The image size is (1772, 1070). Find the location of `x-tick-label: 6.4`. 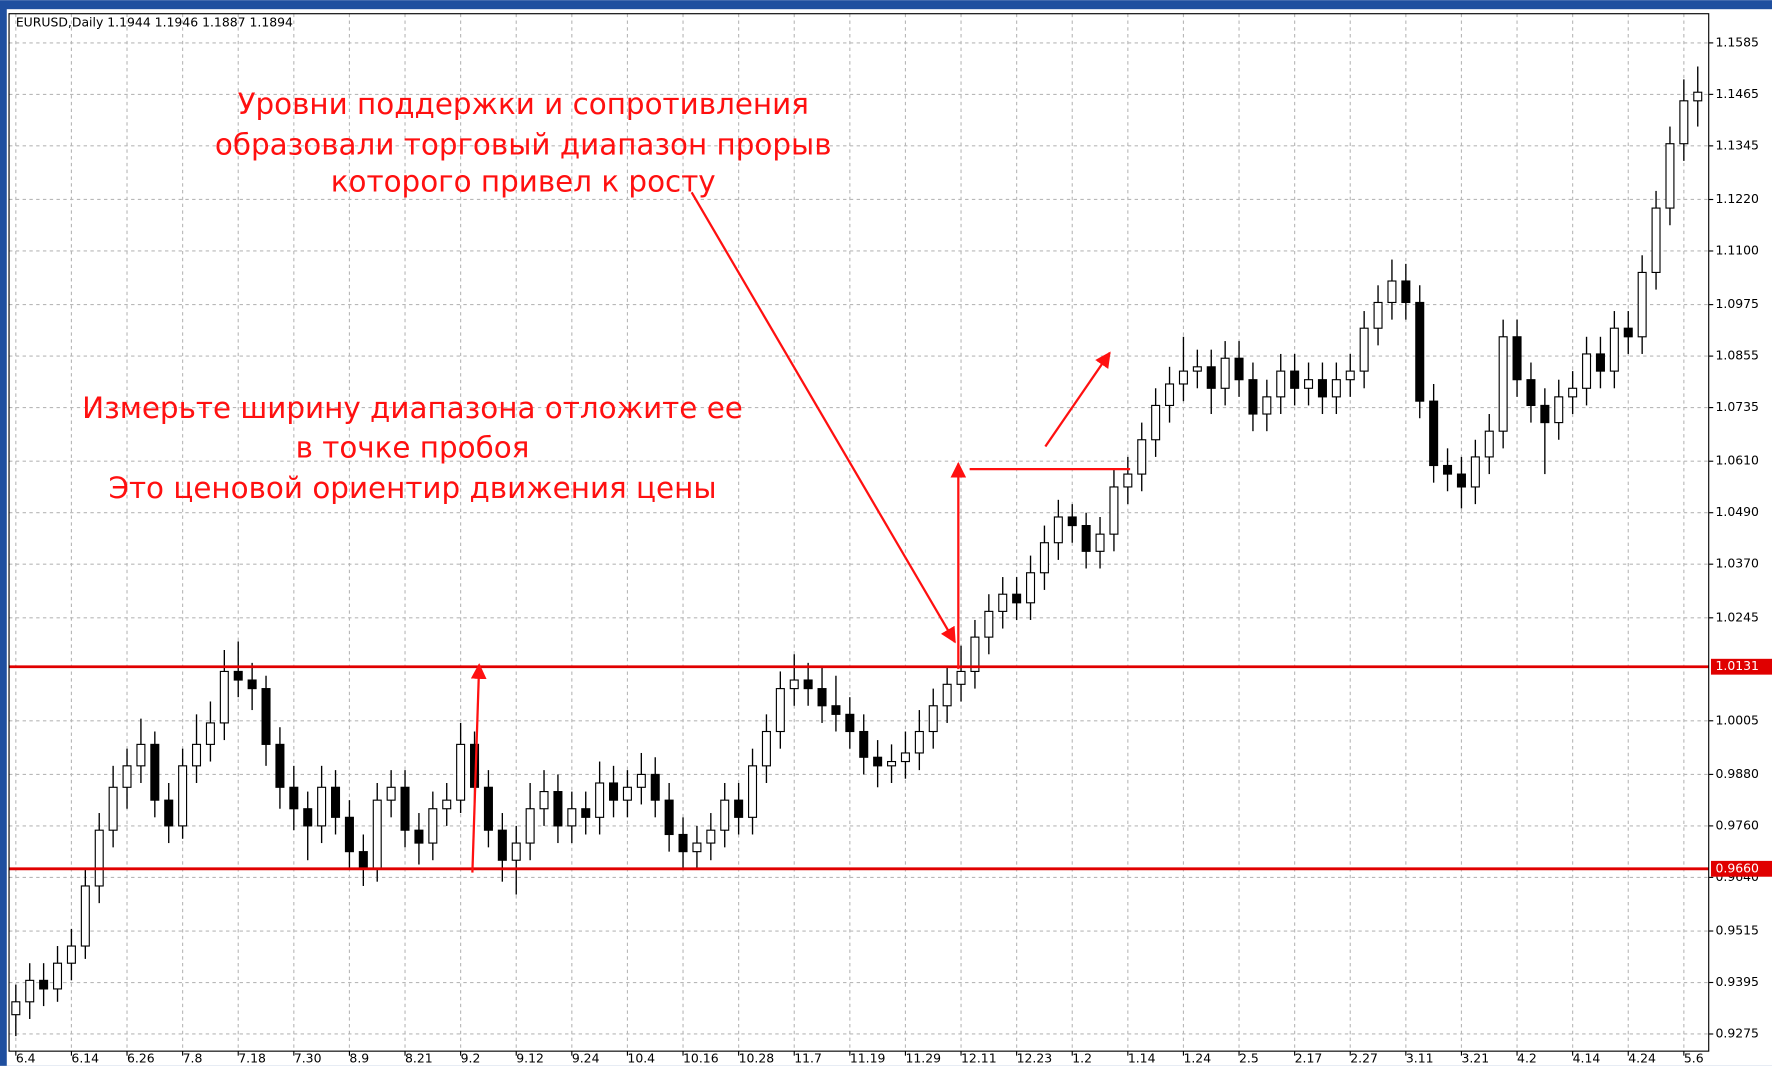

x-tick-label: 6.4 is located at coordinates (26, 1058).